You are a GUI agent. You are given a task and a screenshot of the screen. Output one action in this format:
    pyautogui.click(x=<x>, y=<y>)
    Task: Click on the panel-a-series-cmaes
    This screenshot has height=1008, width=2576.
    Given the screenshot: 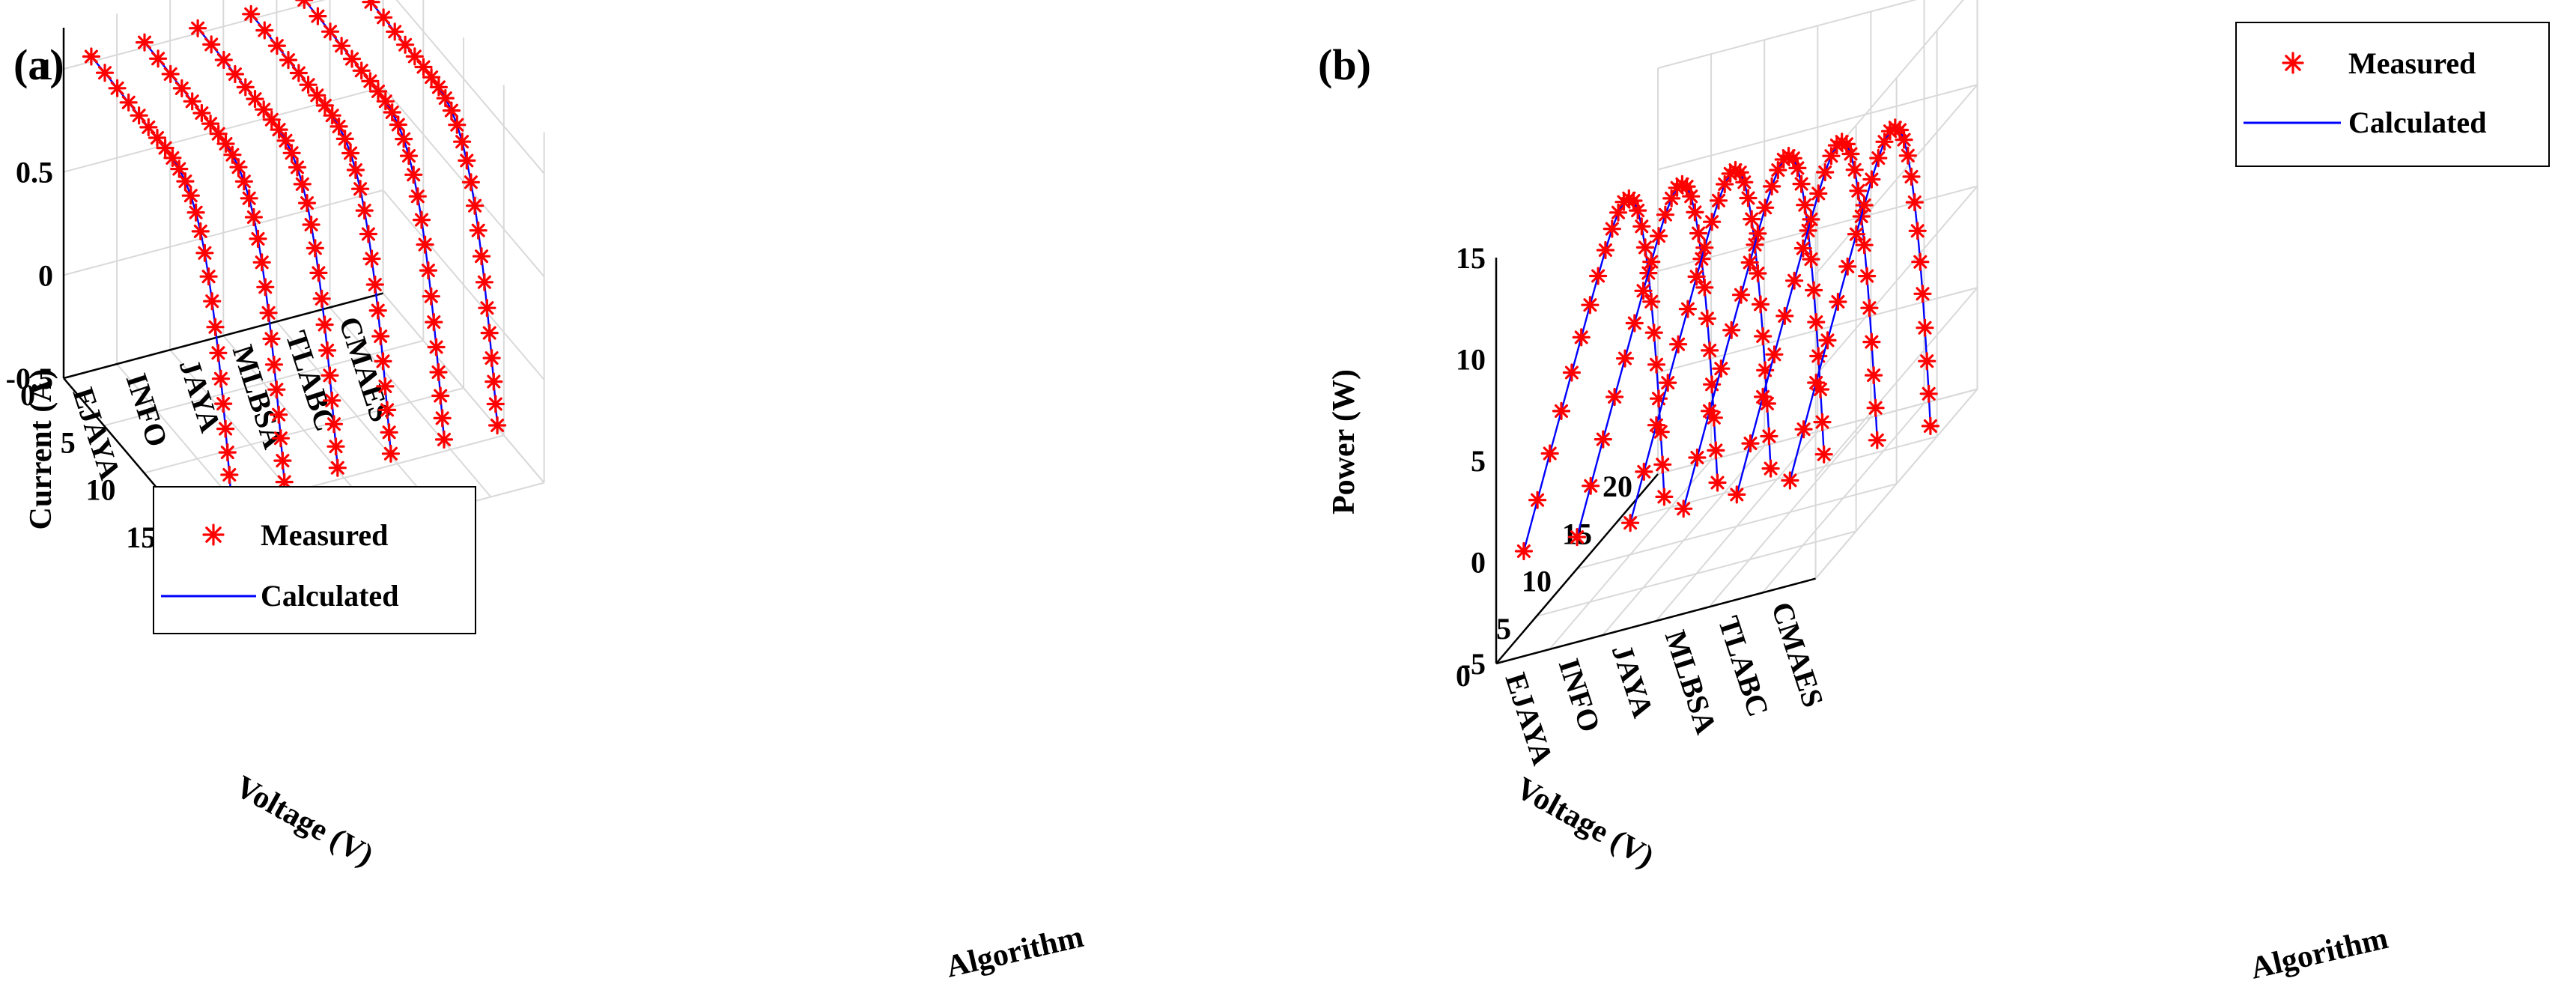 What is the action you would take?
    pyautogui.click(x=434, y=217)
    